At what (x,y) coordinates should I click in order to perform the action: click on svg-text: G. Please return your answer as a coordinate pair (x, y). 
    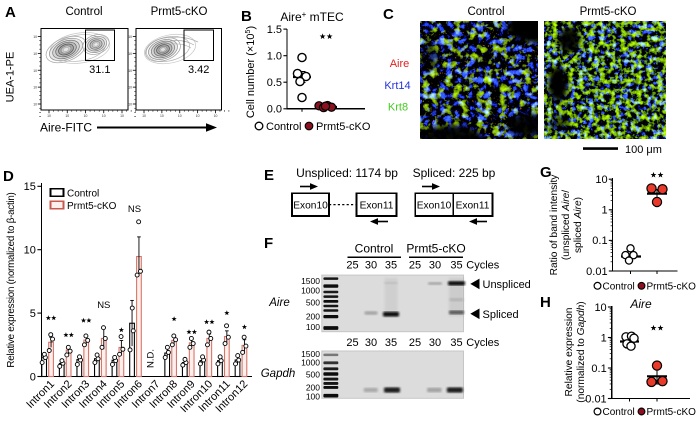
    Looking at the image, I should click on (546, 172).